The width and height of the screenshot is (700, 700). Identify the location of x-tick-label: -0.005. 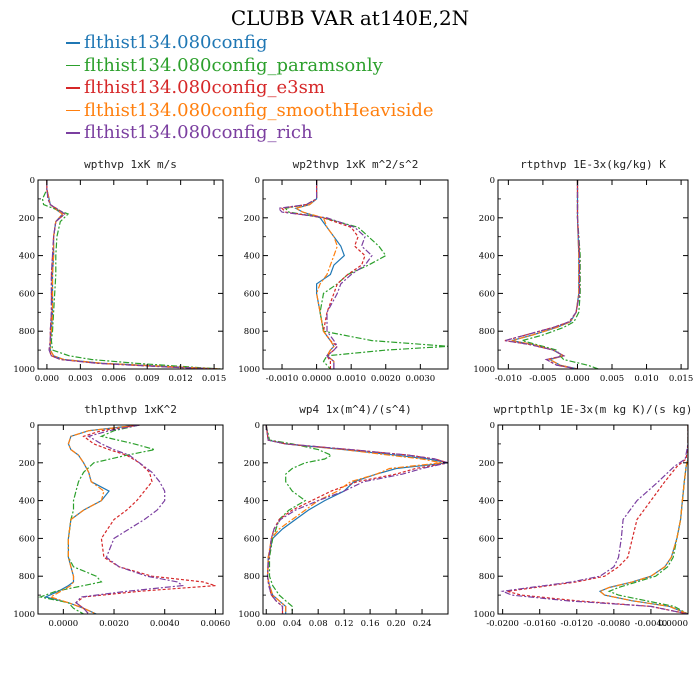
(542, 379).